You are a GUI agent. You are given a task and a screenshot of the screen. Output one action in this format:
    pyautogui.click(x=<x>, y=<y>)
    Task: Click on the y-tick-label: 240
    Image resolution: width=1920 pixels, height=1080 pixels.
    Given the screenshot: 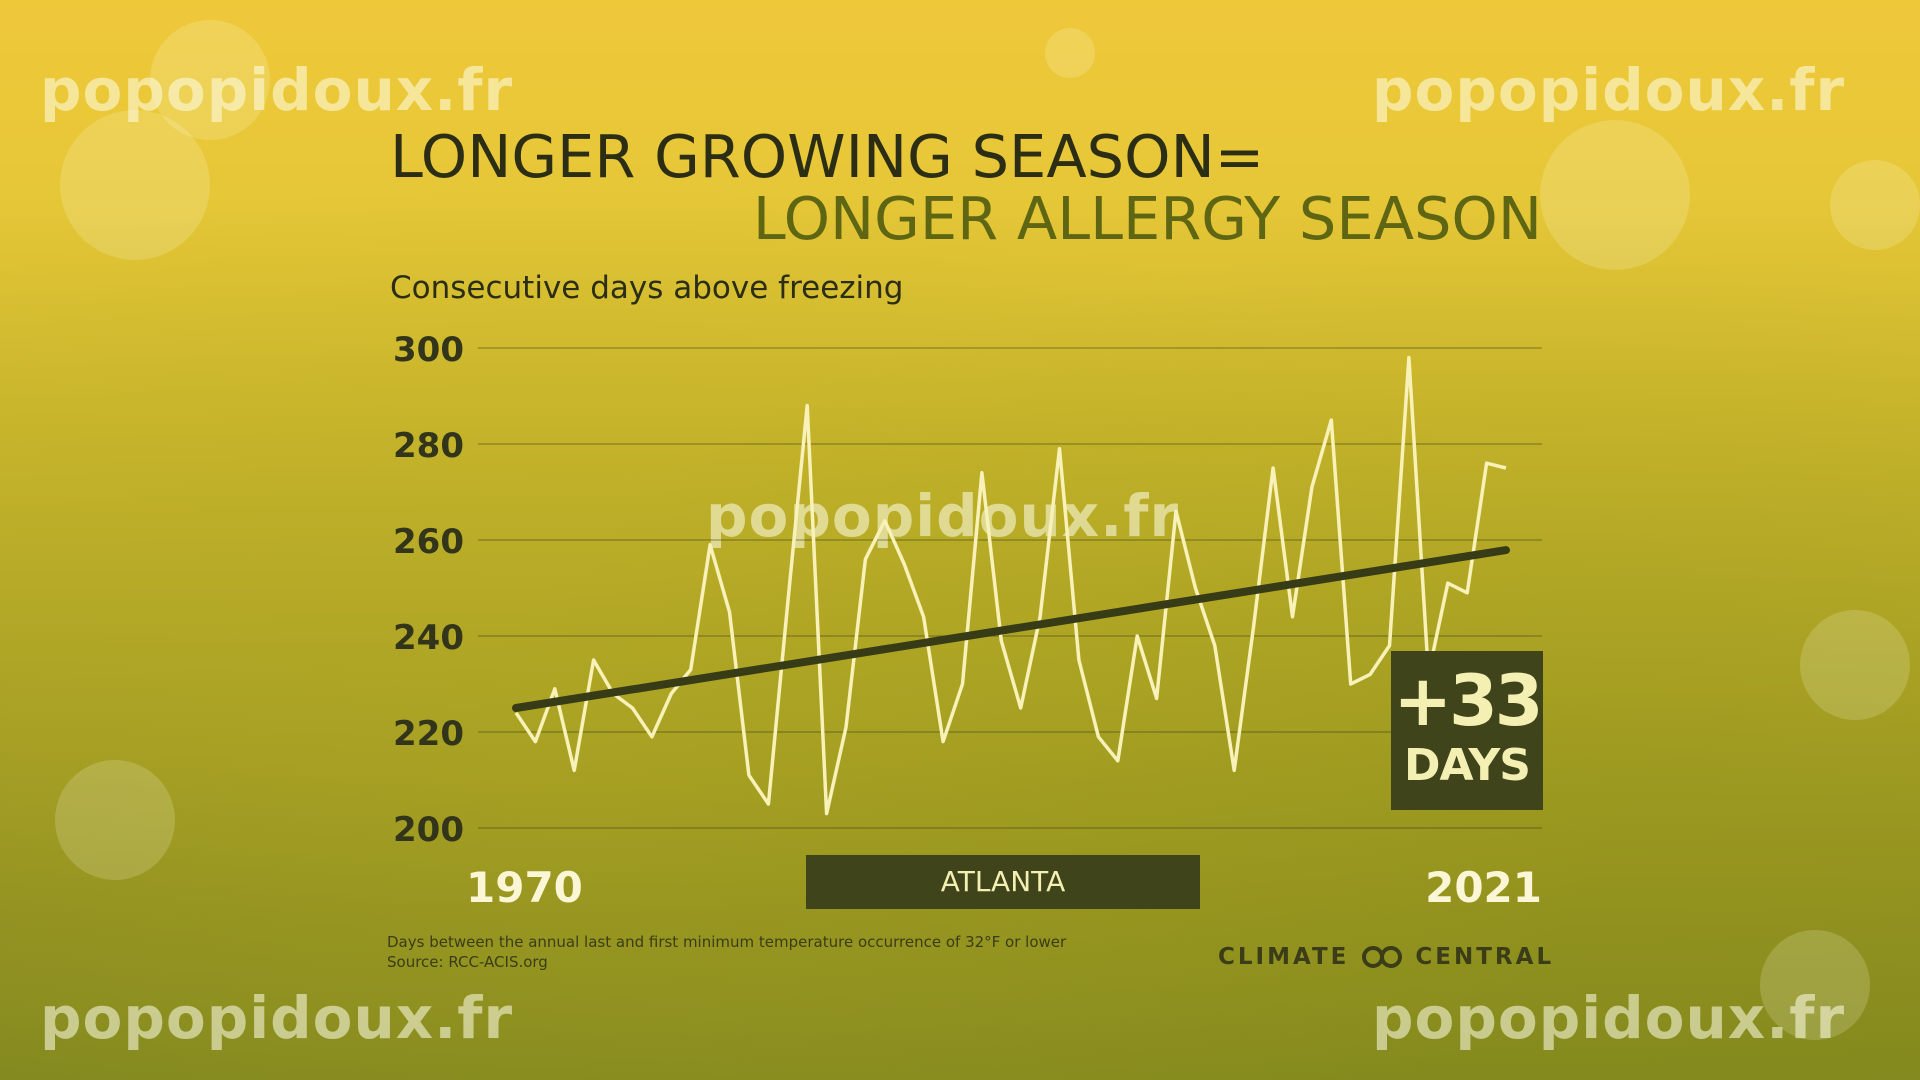 What is the action you would take?
    pyautogui.click(x=428, y=638)
    